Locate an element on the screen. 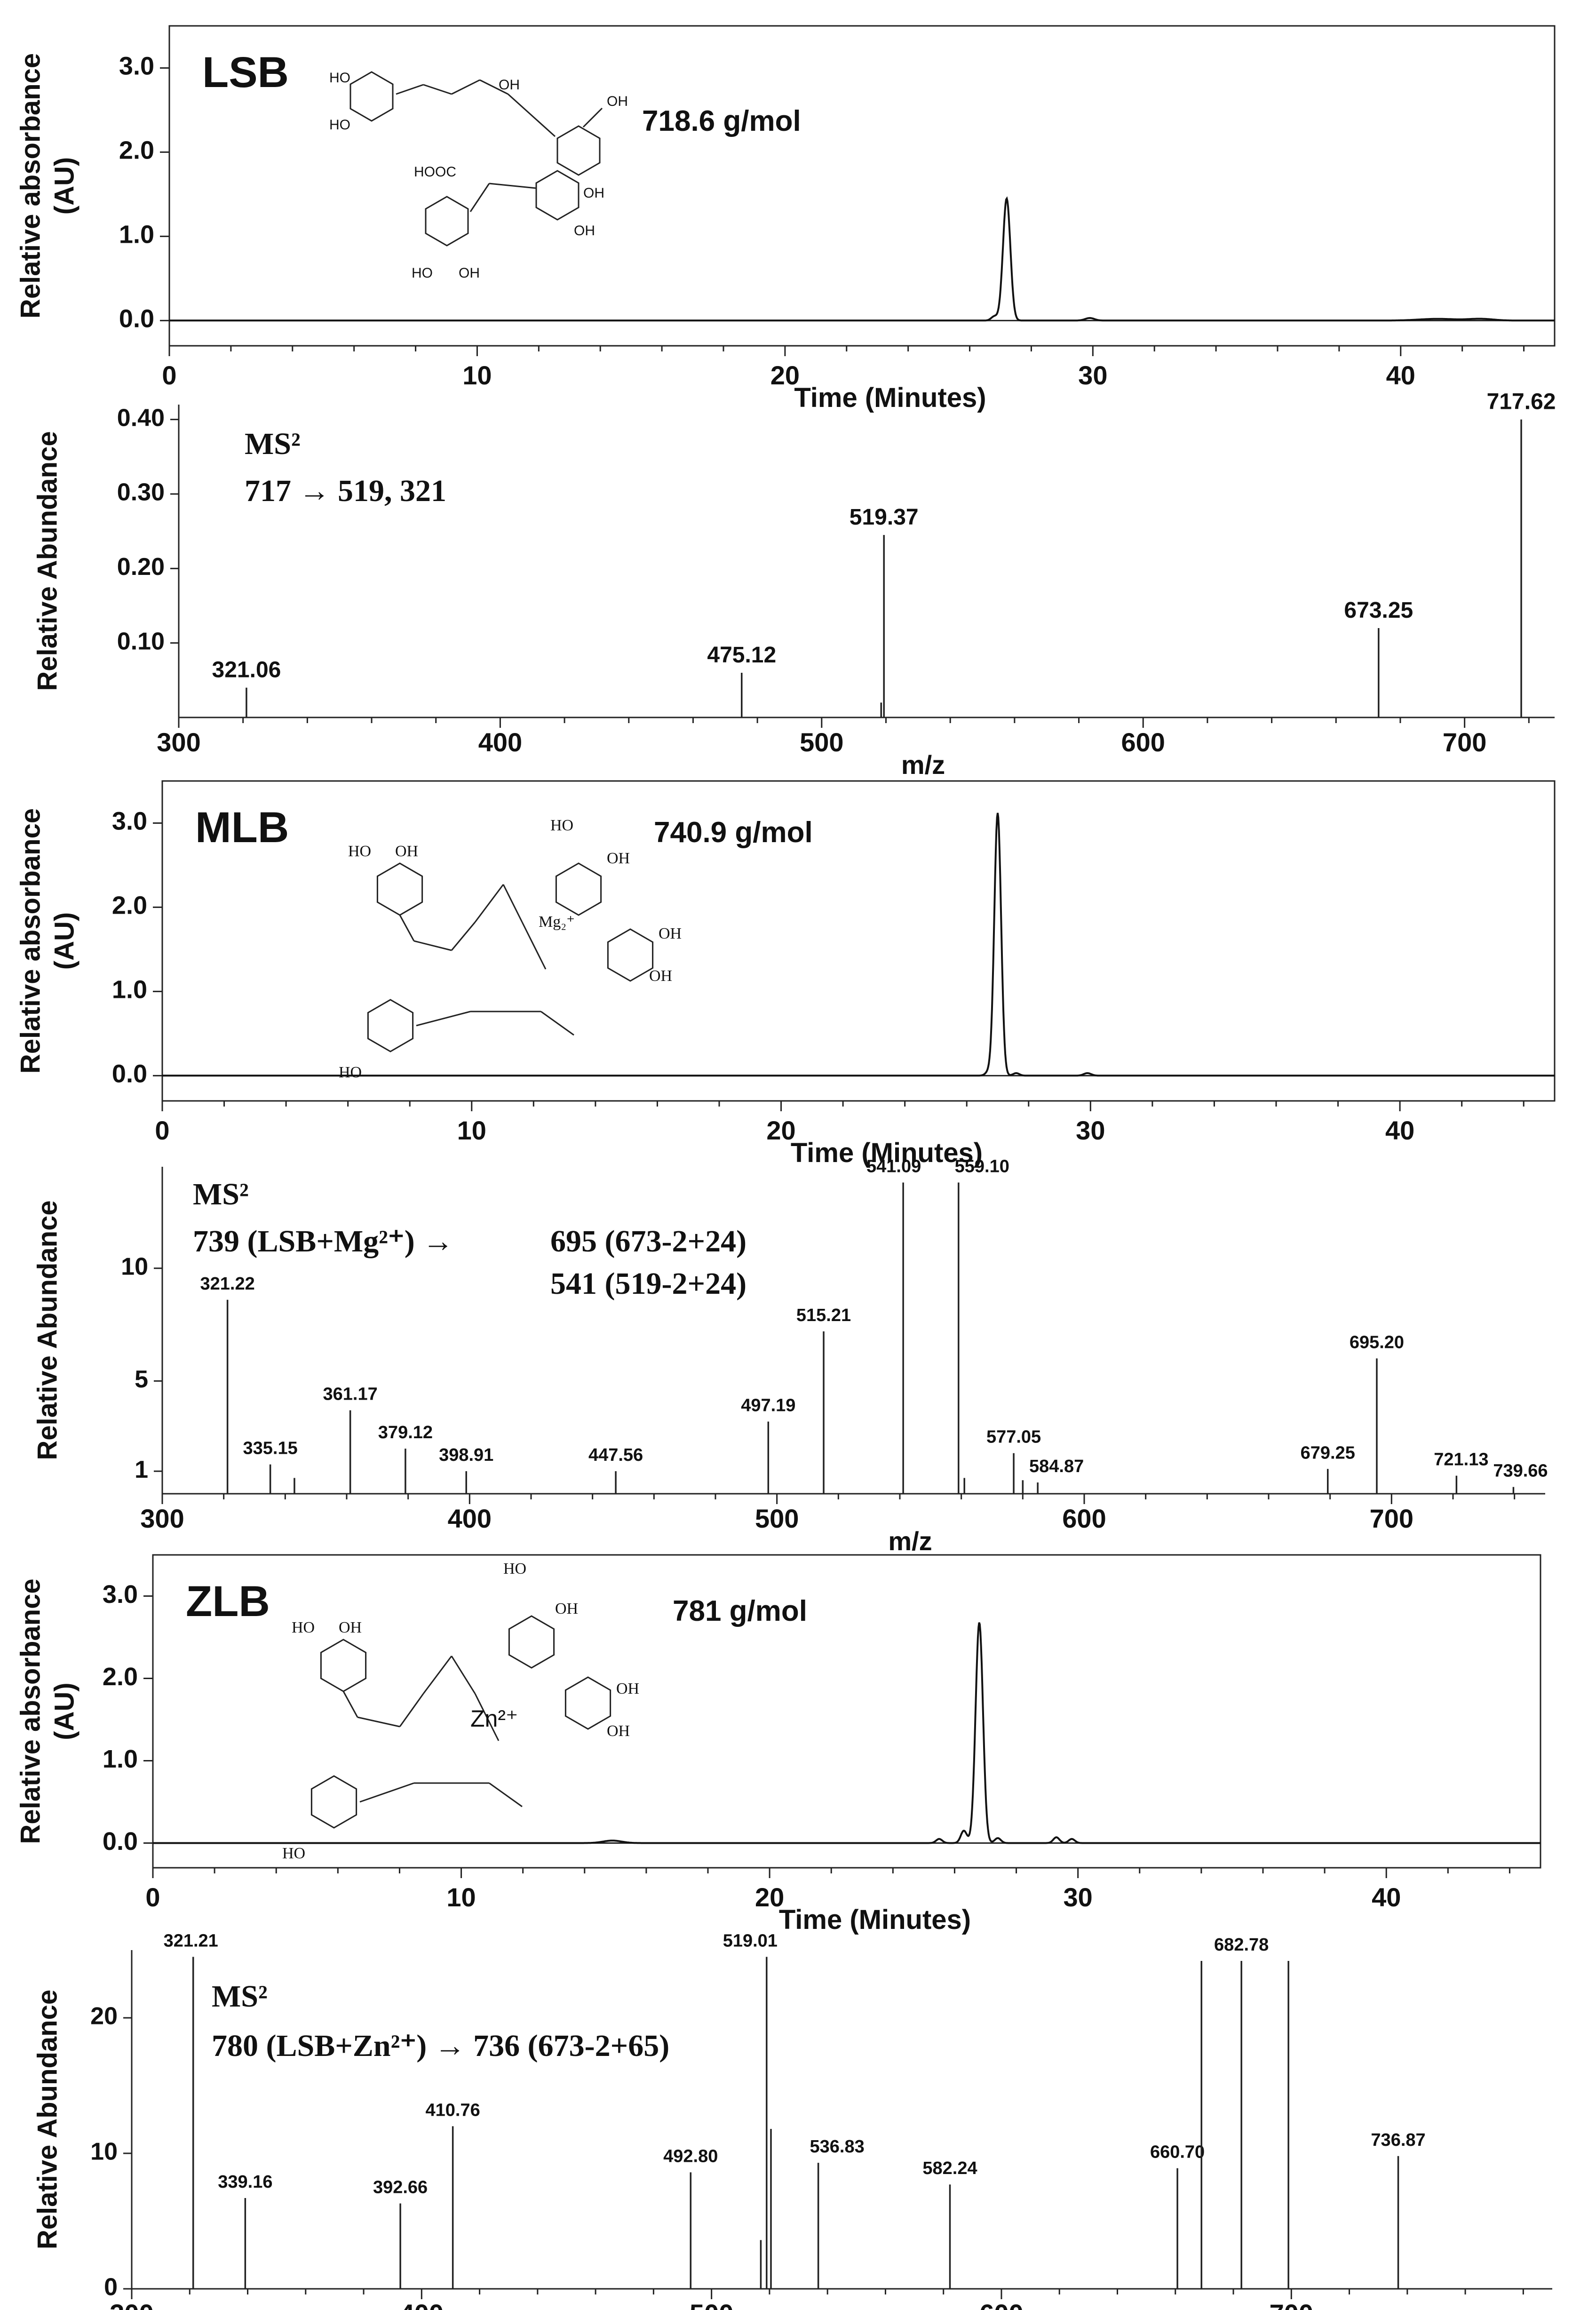 The height and width of the screenshot is (2310, 1596). peak-label: 739.66 is located at coordinates (1521, 1471).